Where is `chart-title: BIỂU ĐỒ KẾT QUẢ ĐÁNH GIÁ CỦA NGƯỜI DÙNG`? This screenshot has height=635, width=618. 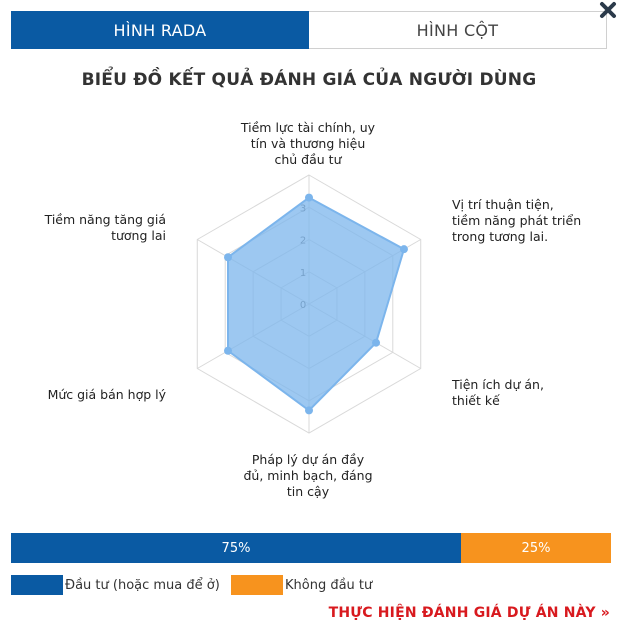
chart-title: BIỂU ĐỒ KẾT QUẢ ĐÁNH GIÁ CỦA NGƯỜI DÙNG is located at coordinates (309, 80).